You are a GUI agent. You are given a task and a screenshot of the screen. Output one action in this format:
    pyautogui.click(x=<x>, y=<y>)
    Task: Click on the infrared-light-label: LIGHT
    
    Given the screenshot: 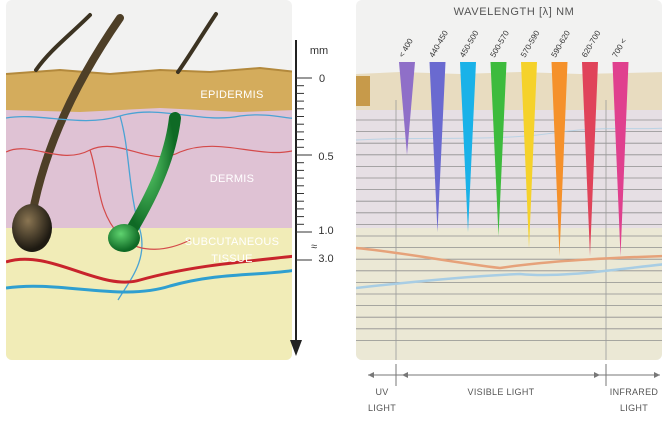 What is the action you would take?
    pyautogui.click(x=634, y=408)
    